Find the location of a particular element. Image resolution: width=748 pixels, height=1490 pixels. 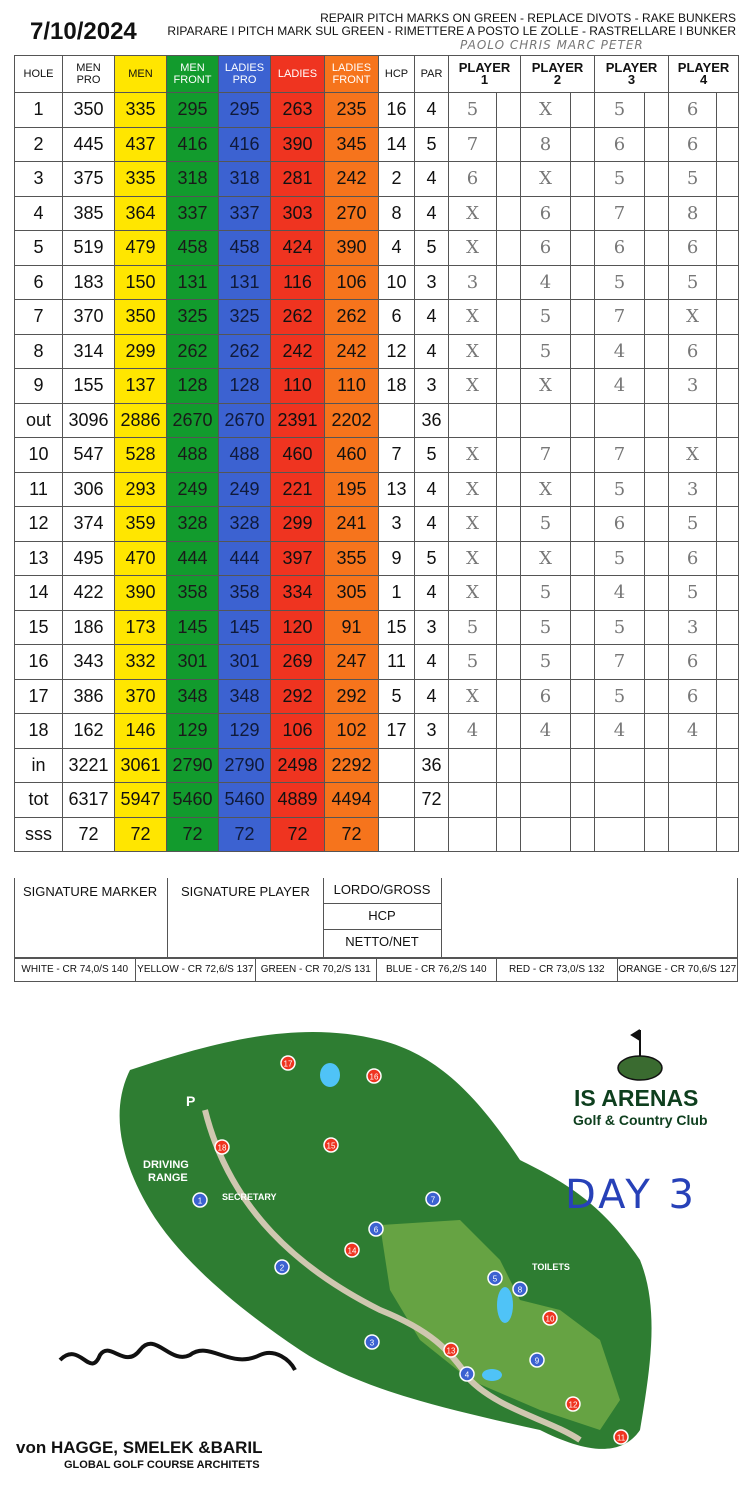

player-1-score: 7 is located at coordinates (472, 144).